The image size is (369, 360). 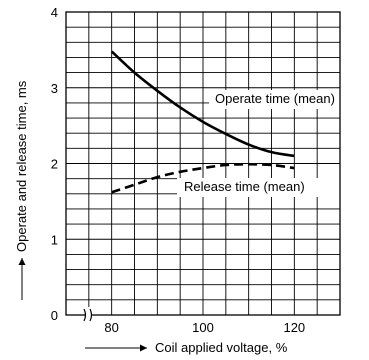 What do you see at coordinates (275, 98) in the screenshot?
I see `series-label: Operate time (mean)` at bounding box center [275, 98].